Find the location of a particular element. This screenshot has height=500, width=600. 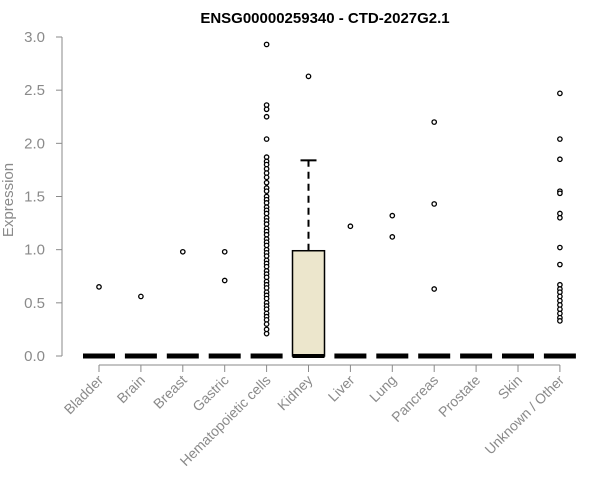

y-tick-label: 0.5 is located at coordinates (34, 303).